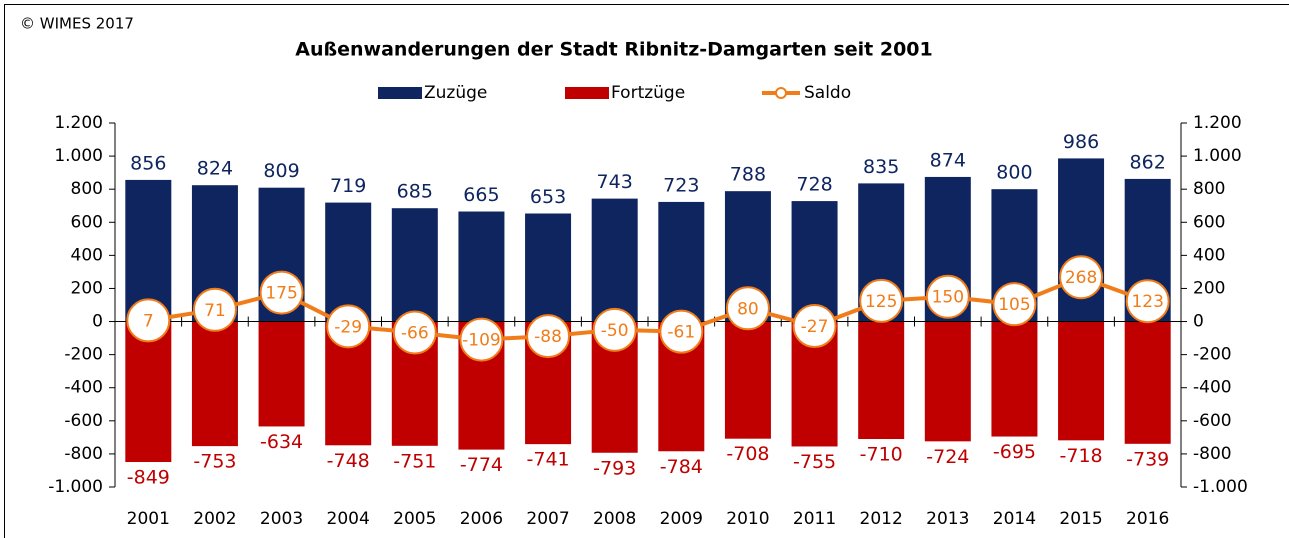 Image resolution: width=1289 pixels, height=538 pixels. I want to click on line-label: 71, so click(215, 311).